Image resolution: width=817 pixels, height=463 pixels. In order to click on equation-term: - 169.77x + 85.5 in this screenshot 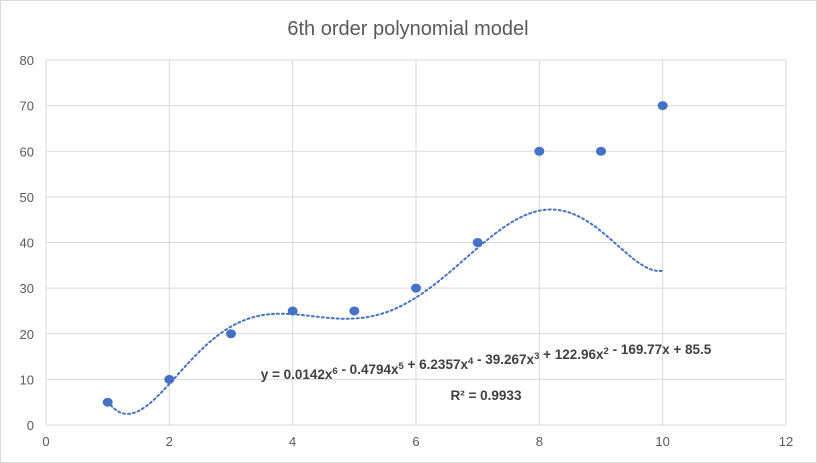, I will do `click(660, 349)`.